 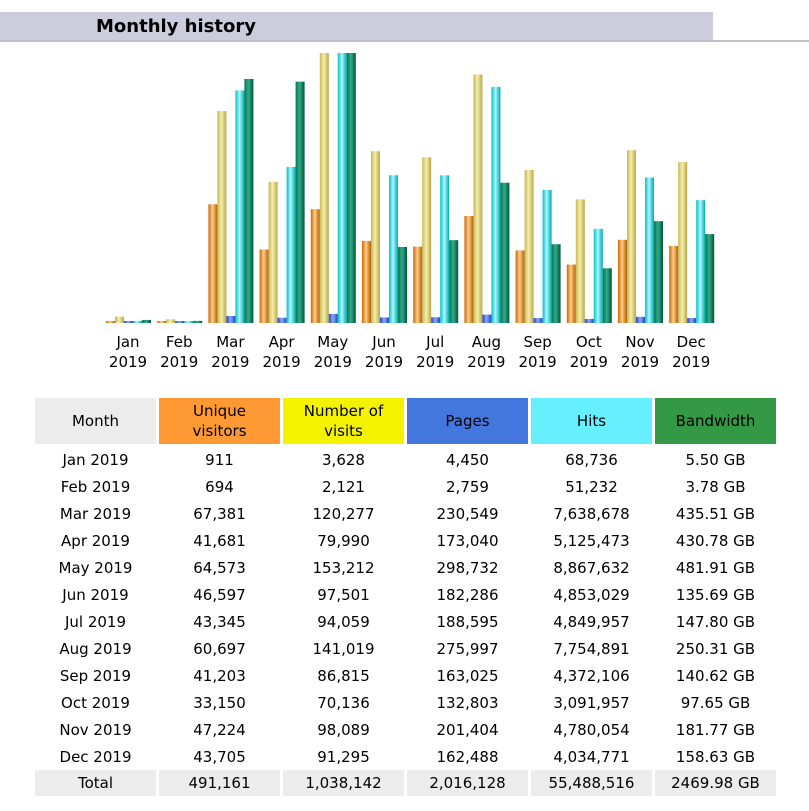 I want to click on cell-bandwidth: 140.62 GB, so click(x=715, y=675).